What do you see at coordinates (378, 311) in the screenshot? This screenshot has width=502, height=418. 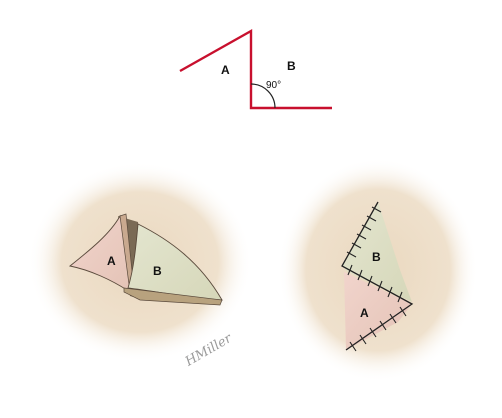 I see `flap-a-right` at bounding box center [378, 311].